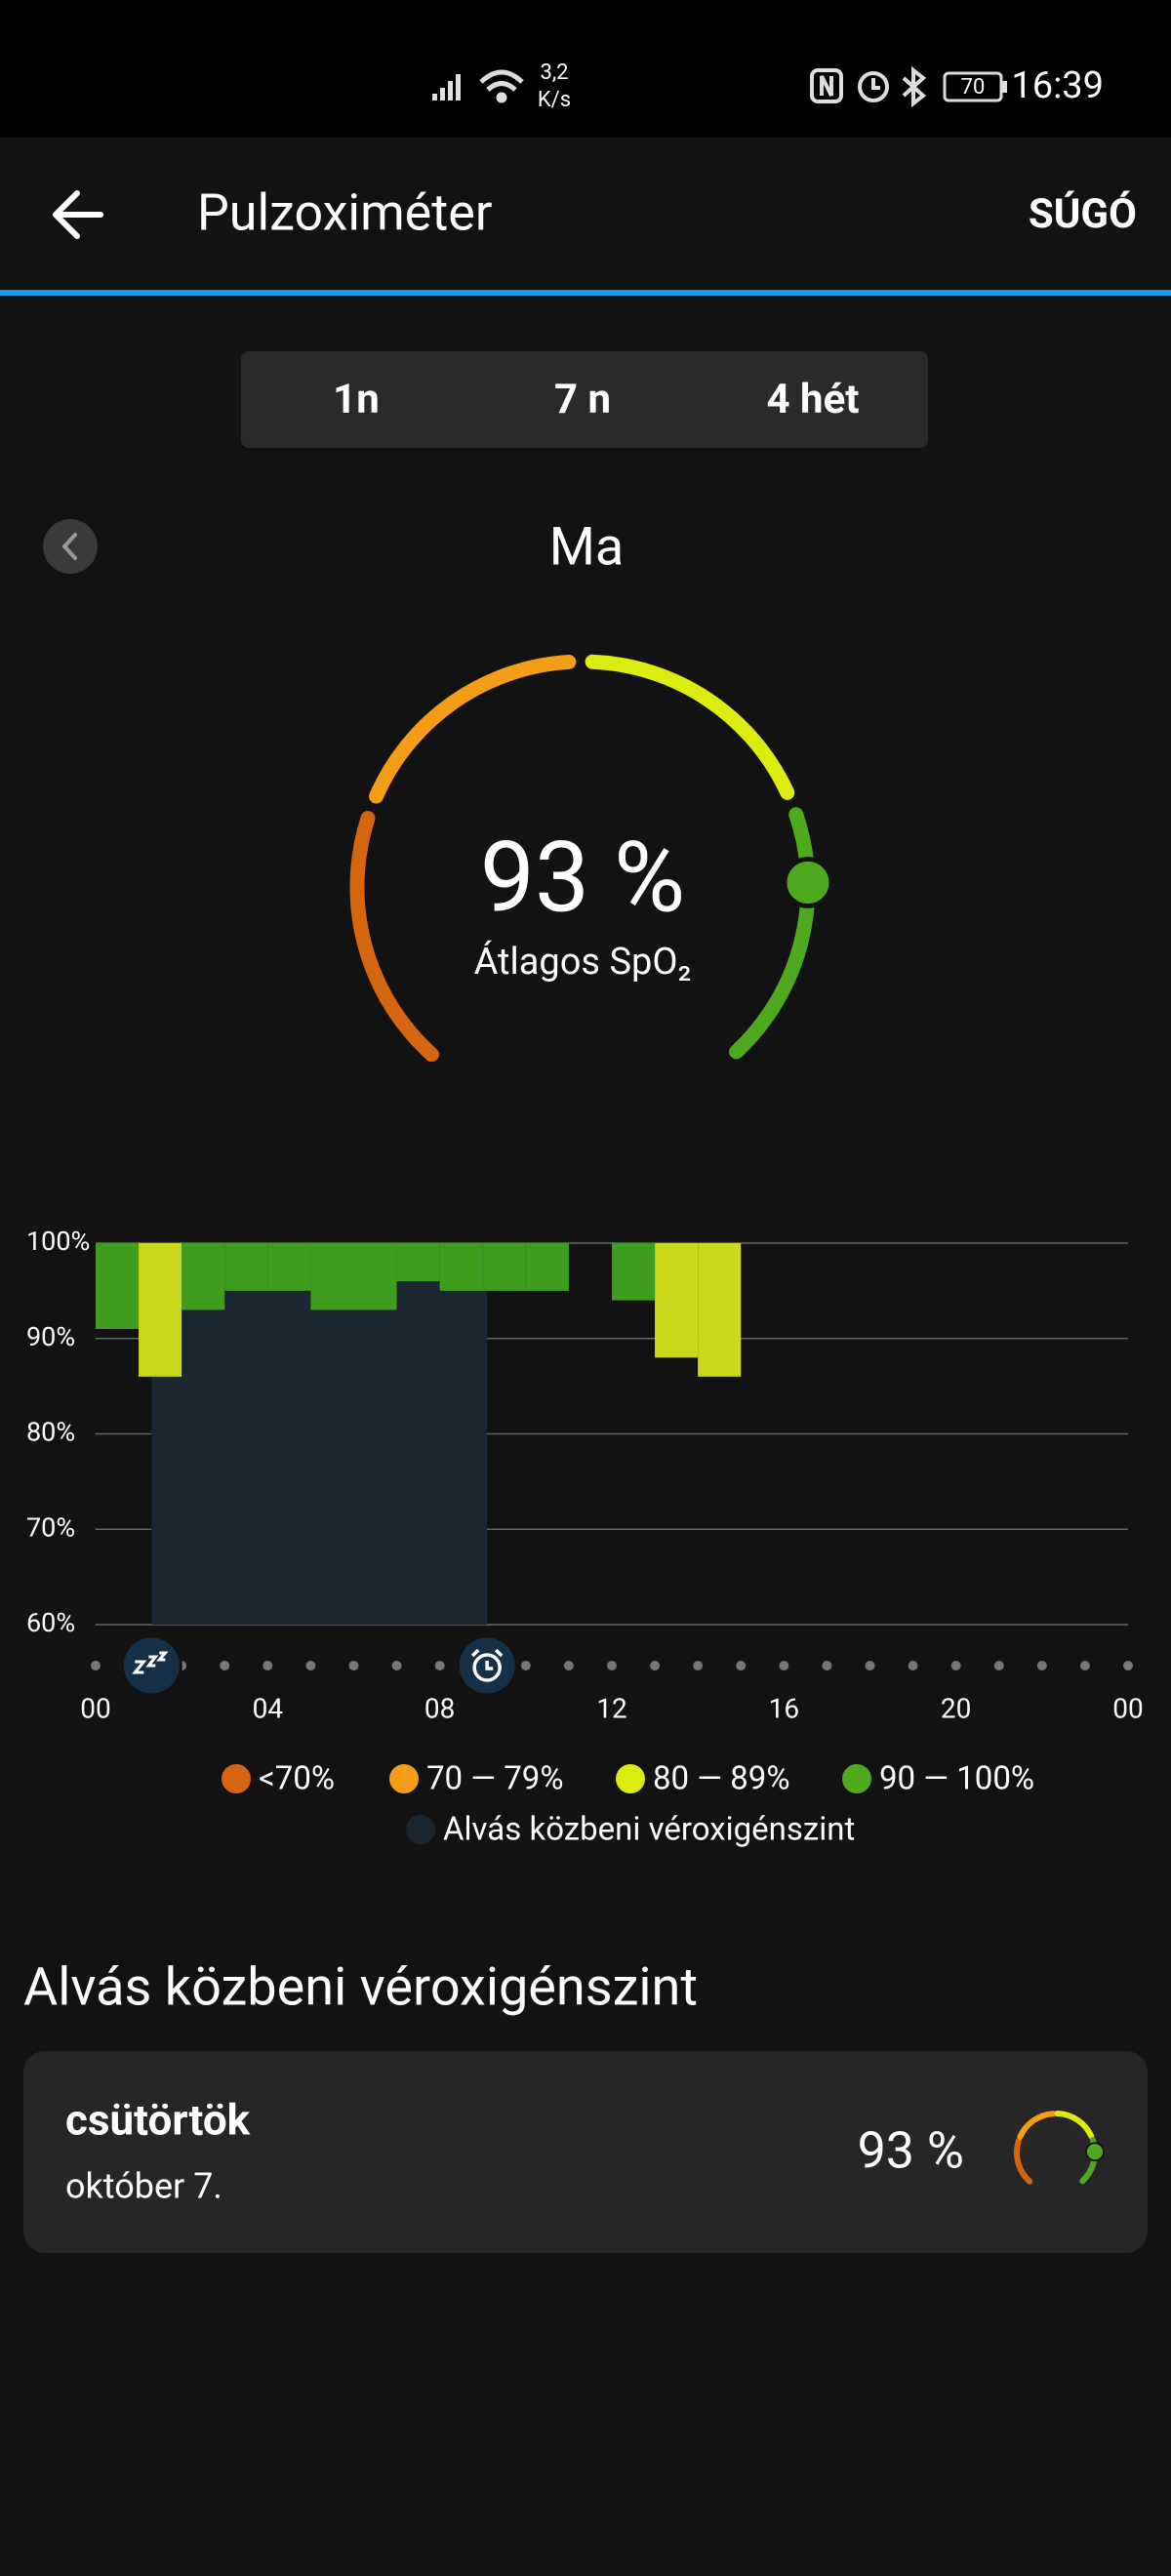 This screenshot has height=2576, width=1171. What do you see at coordinates (813, 399) in the screenshot?
I see `tab: 4 hét` at bounding box center [813, 399].